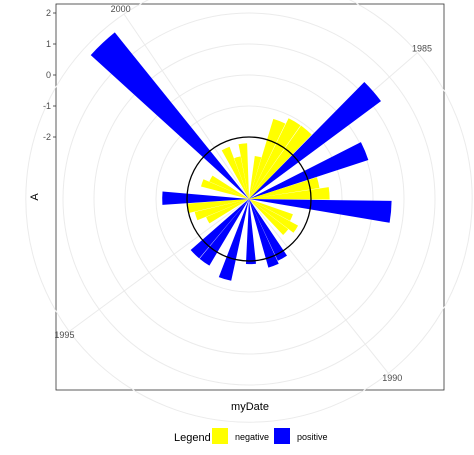 Image resolution: width=474 pixels, height=455 pixels. What do you see at coordinates (282, 436) in the screenshot?
I see `legend-swatch-positive` at bounding box center [282, 436].